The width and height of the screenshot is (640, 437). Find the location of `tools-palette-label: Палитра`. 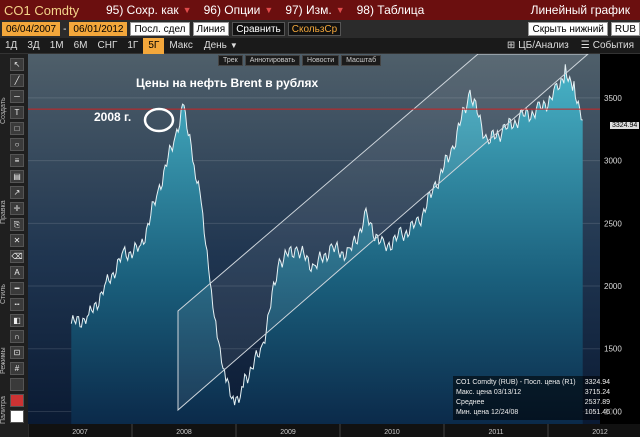

tools-palette-label: Палитра is located at coordinates (3, 410).